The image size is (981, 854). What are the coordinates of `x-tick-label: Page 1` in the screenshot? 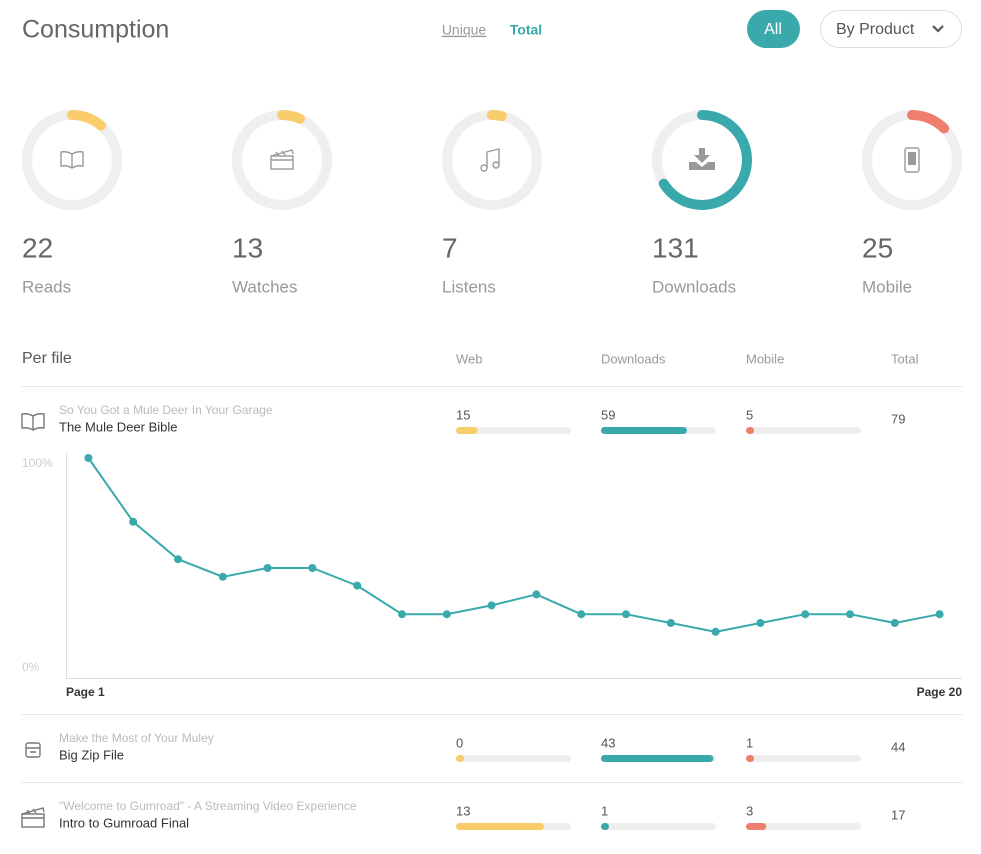 It's located at (85, 692).